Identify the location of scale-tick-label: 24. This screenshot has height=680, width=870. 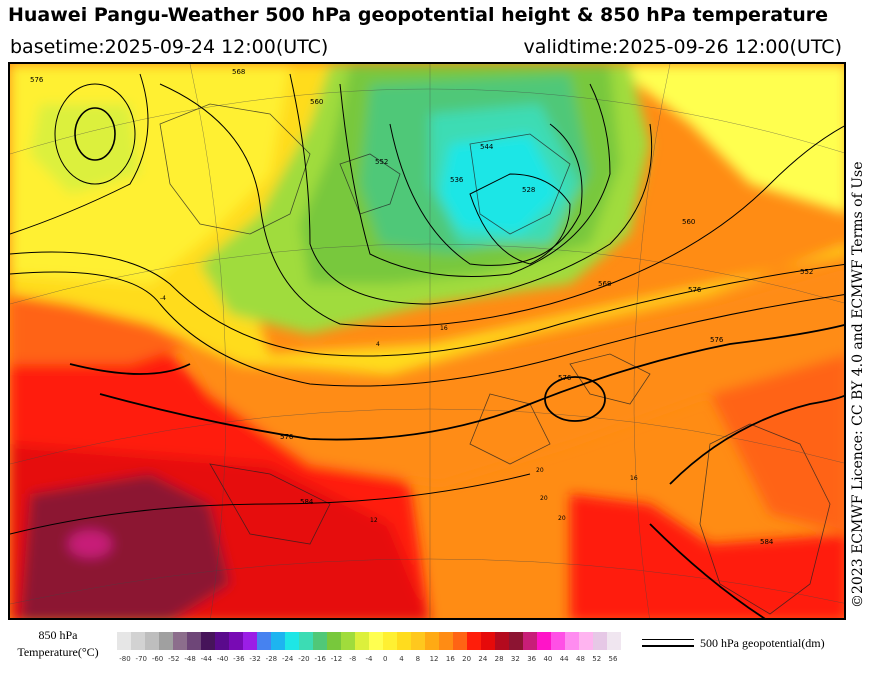
(483, 659).